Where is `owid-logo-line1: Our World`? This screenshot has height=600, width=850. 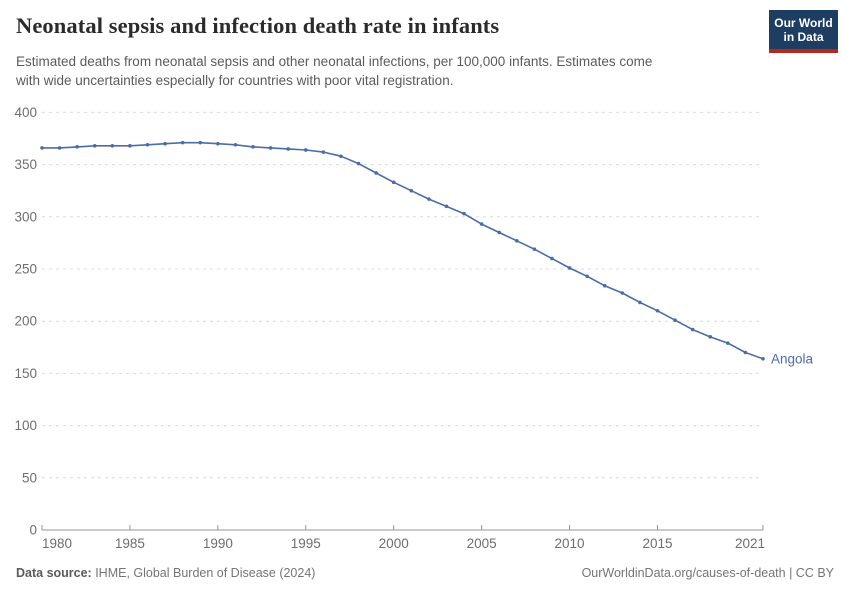 owid-logo-line1: Our World is located at coordinates (803, 23).